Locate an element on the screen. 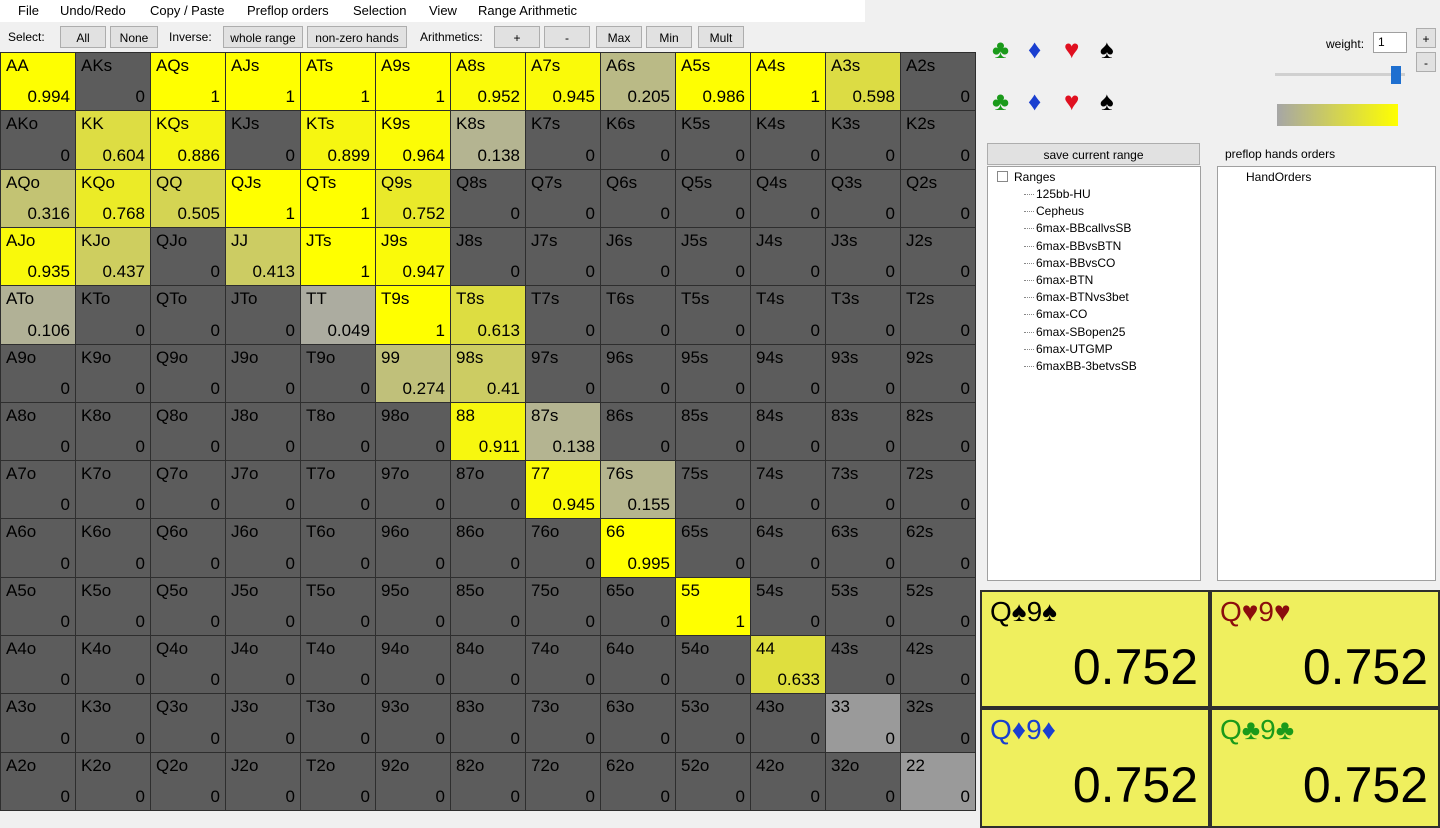 The width and height of the screenshot is (1440, 828). hand-cell: 54s 0 is located at coordinates (788, 606).